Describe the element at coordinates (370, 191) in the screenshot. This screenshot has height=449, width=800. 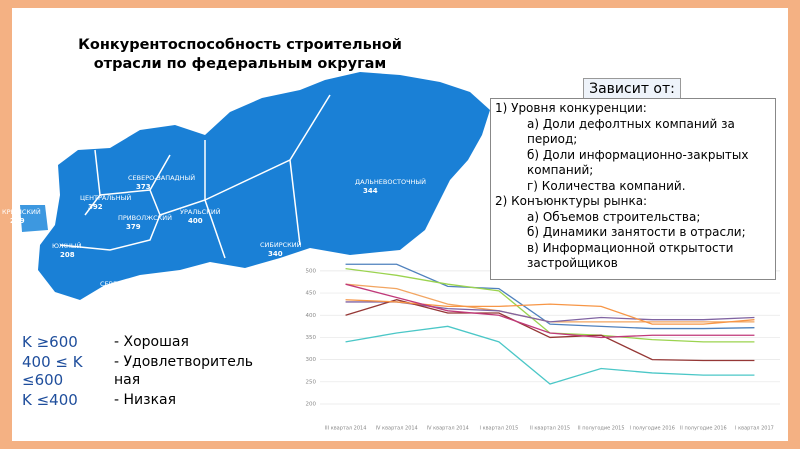
I see `region-score: 344` at that location.